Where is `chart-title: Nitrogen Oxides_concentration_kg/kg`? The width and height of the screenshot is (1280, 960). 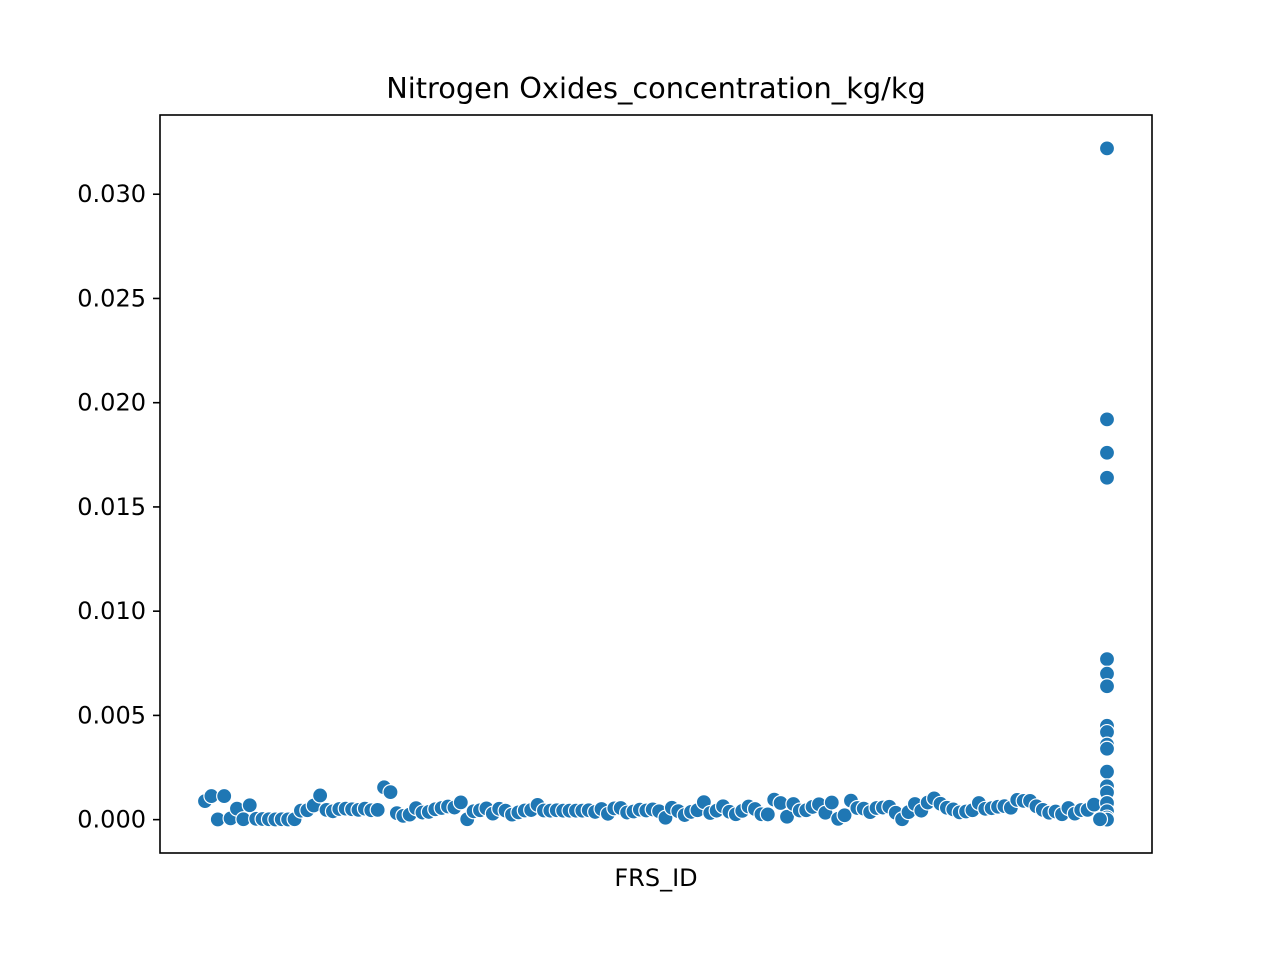 chart-title: Nitrogen Oxides_concentration_kg/kg is located at coordinates (656, 88).